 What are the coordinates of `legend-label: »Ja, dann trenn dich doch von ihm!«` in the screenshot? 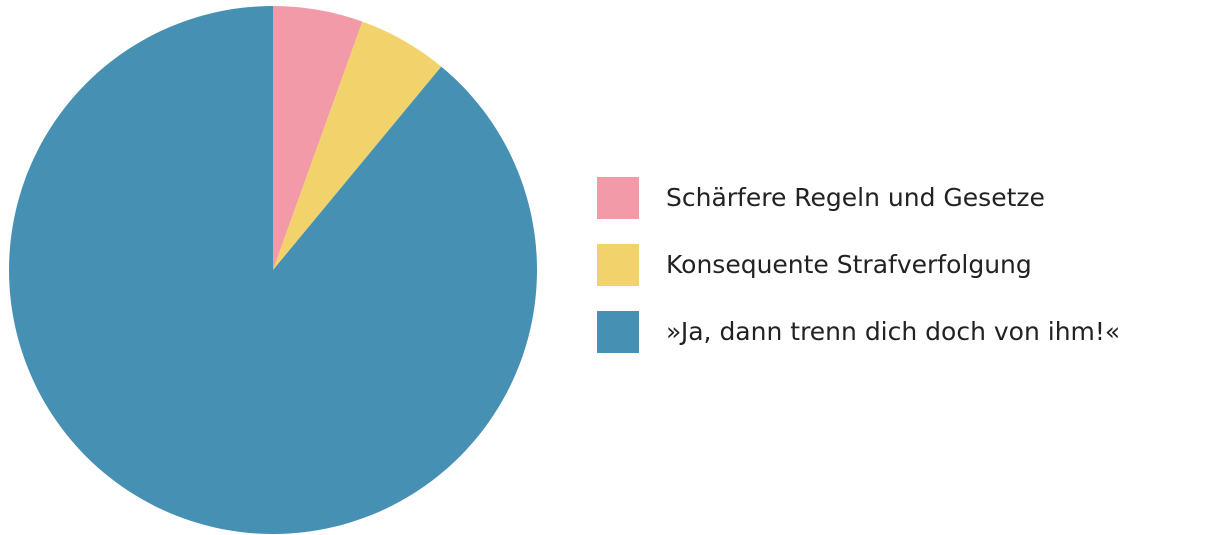 It's located at (893, 331).